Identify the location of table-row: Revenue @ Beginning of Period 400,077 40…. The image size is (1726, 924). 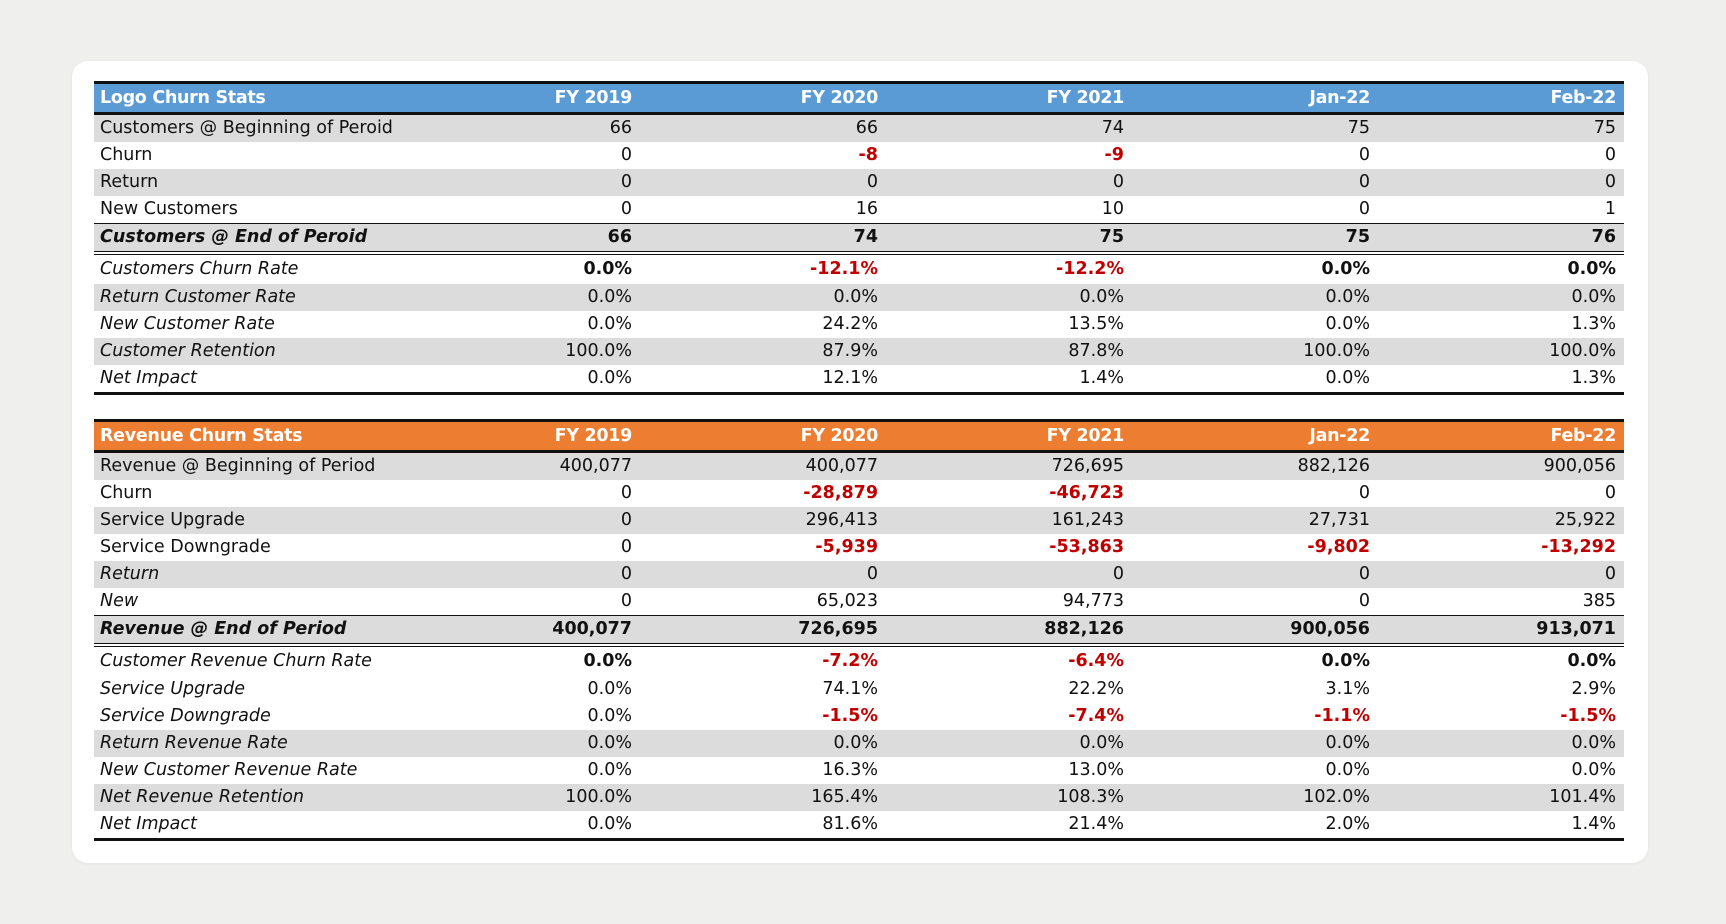
(859, 465).